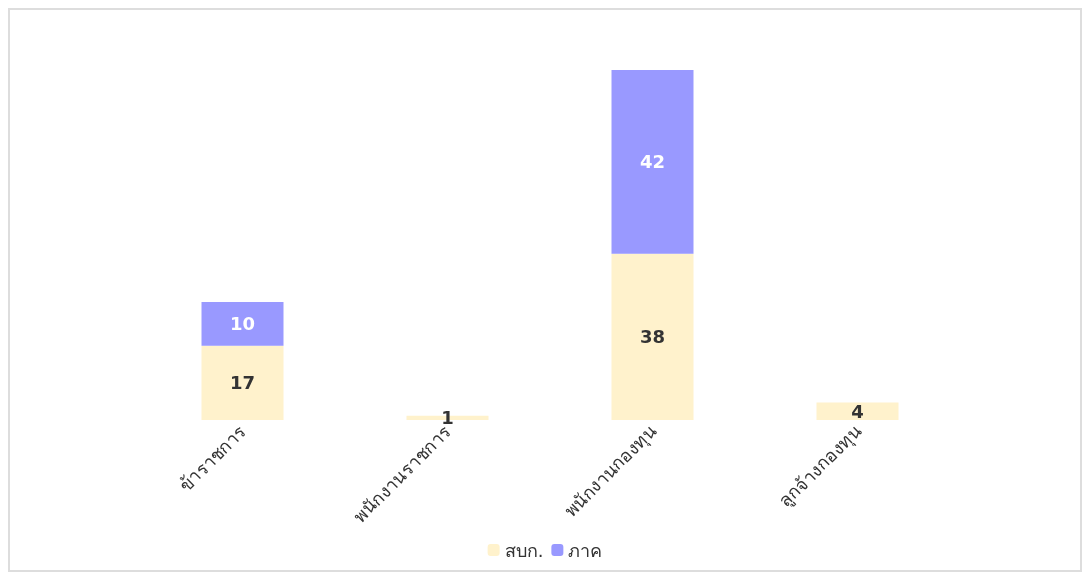 This screenshot has width=1092, height=580. Describe the element at coordinates (585, 550) in the screenshot. I see `legend-label: ภาค` at that location.